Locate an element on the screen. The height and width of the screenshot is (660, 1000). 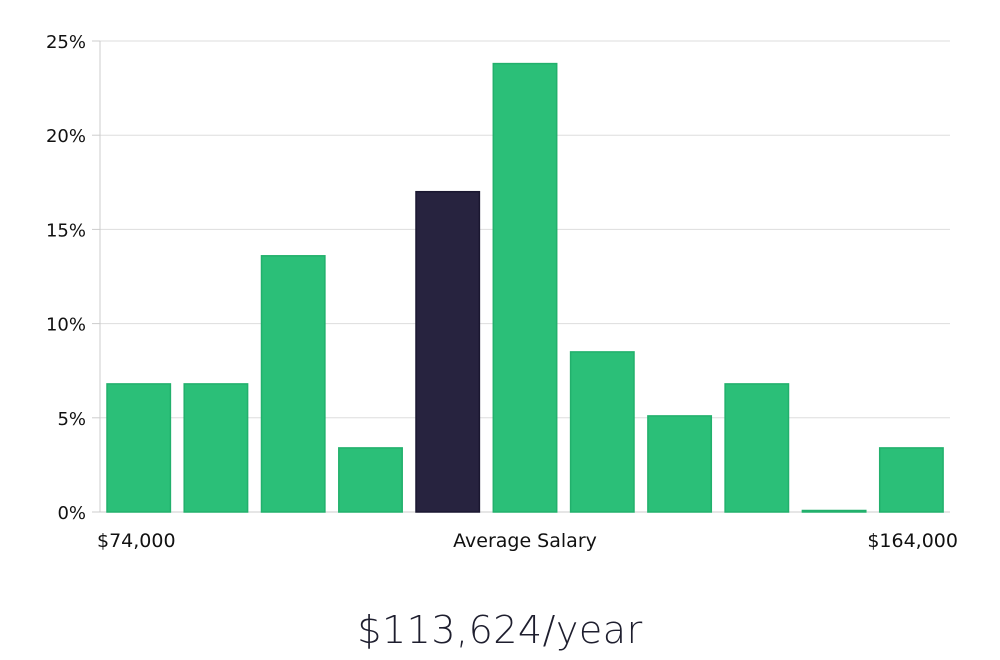
y-axis-ticks: 0% 5% 10% 15% 20% 25% is located at coordinates (73, 278).